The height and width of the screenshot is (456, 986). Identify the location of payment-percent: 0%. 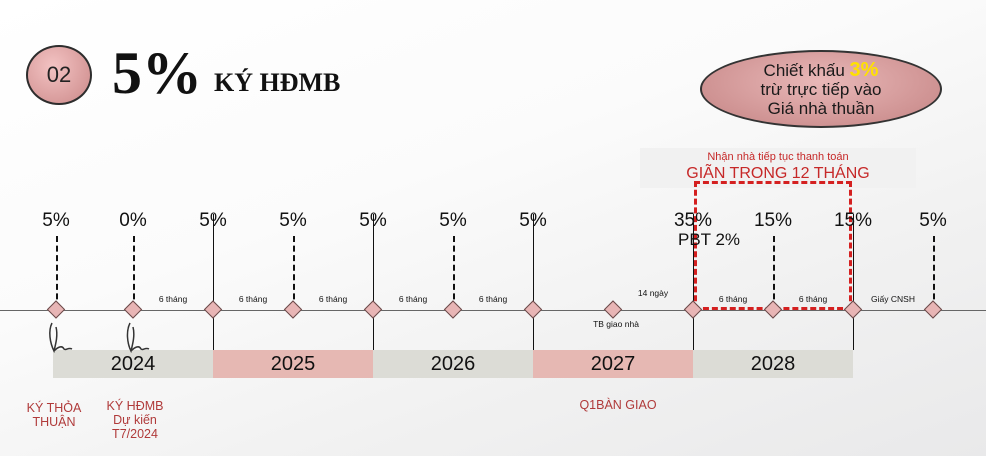
(133, 220).